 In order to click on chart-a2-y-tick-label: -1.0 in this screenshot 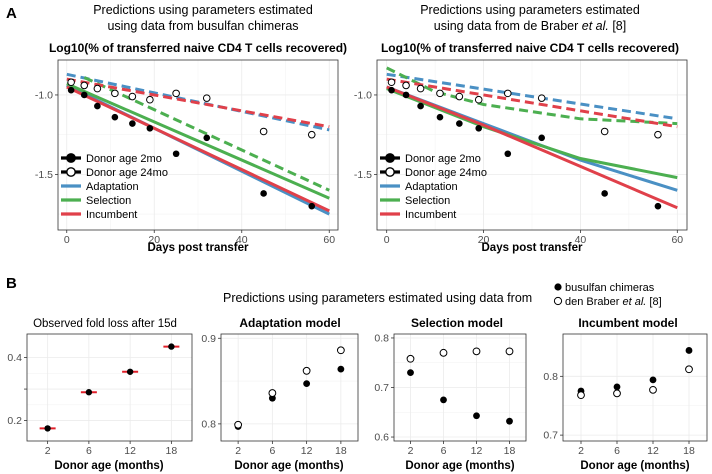, I will do `click(363, 95)`.